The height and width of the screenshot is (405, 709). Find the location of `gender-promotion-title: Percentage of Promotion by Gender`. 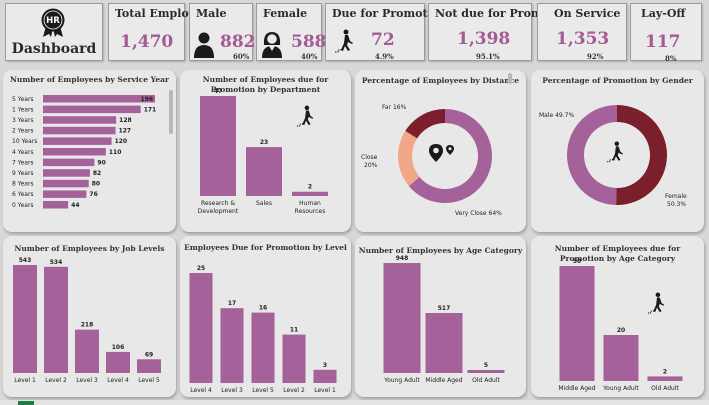

gender-promotion-title: Percentage of Promotion by Gender is located at coordinates (617, 80).